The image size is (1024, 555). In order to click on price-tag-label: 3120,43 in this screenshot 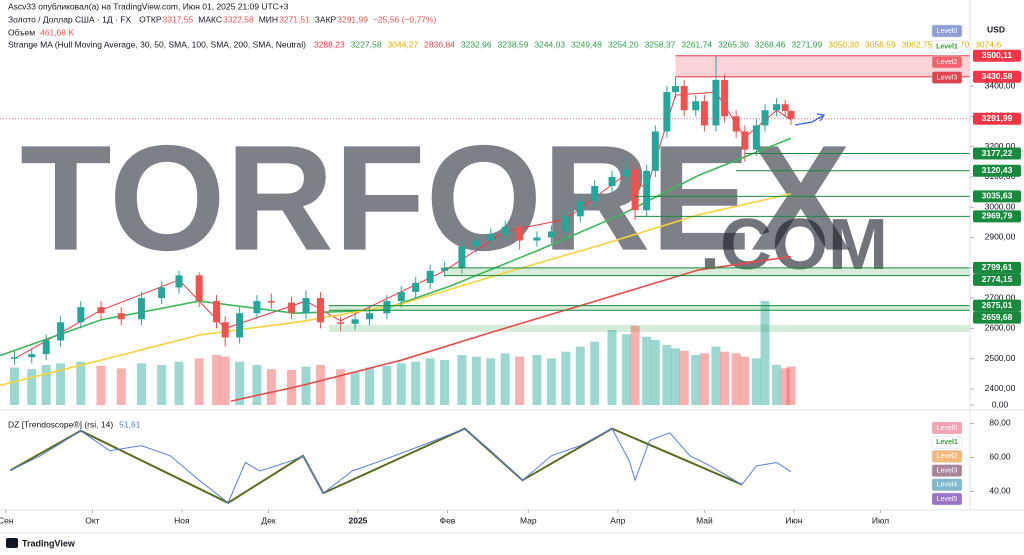, I will do `click(997, 170)`.